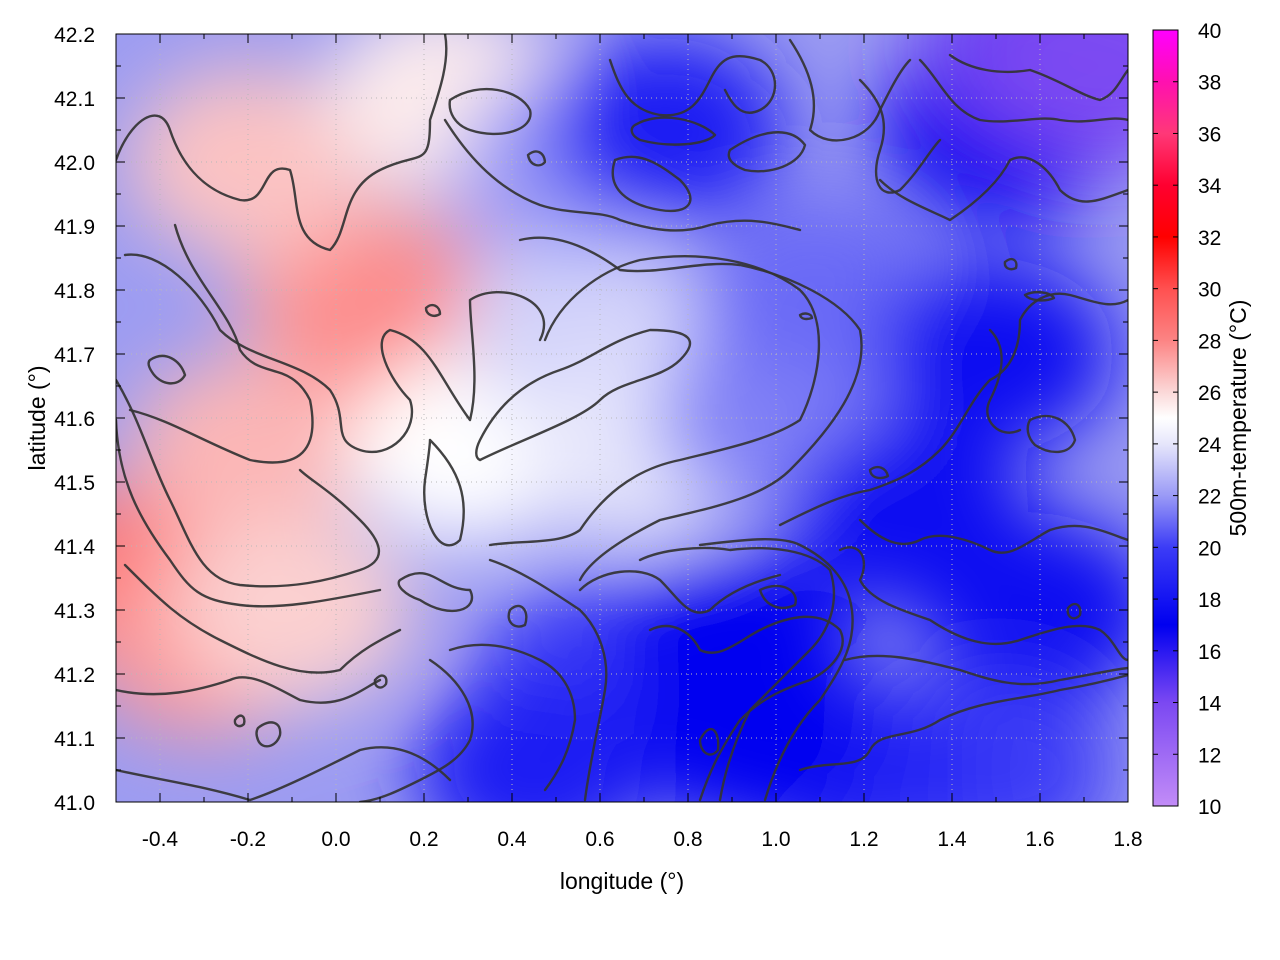 Image resolution: width=1280 pixels, height=960 pixels. I want to click on x-tick-label: 0.0, so click(335, 839).